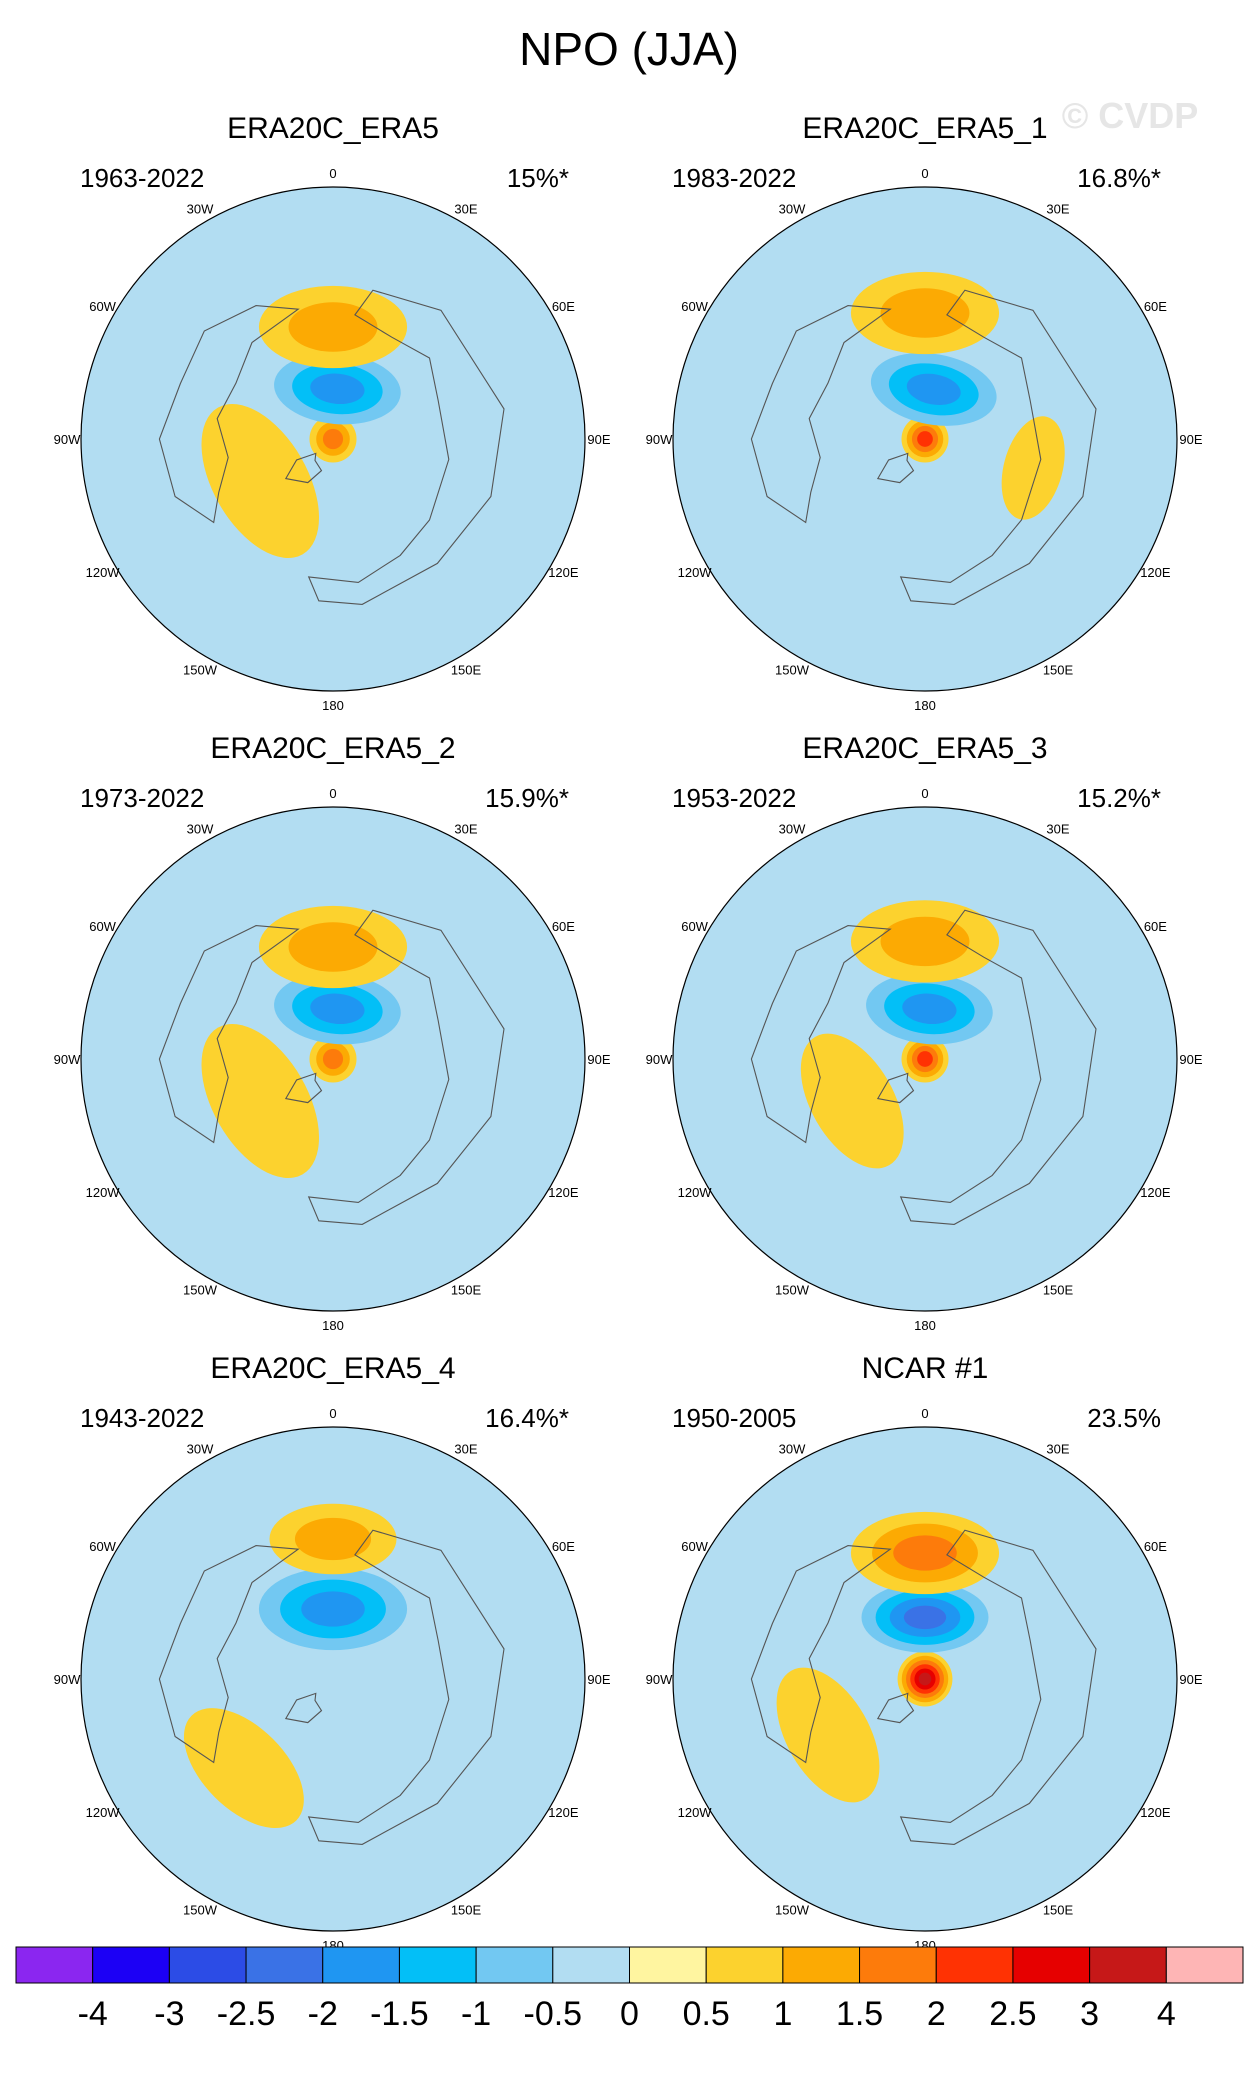 This screenshot has height=2086, width=1258. I want to click on colorbar-tick: -2.5, so click(246, 2014).